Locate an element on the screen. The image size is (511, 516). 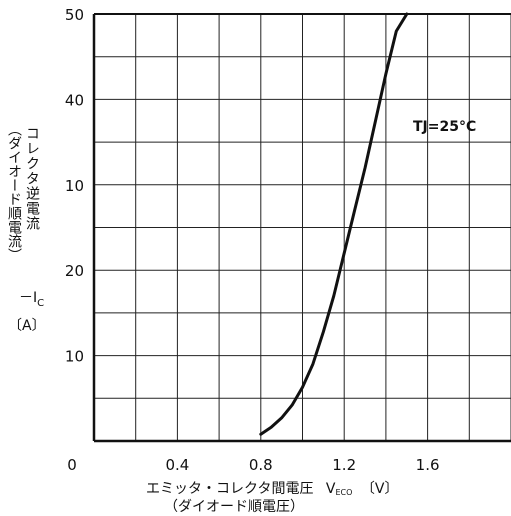
origin-label: 0 is located at coordinates (72, 465).